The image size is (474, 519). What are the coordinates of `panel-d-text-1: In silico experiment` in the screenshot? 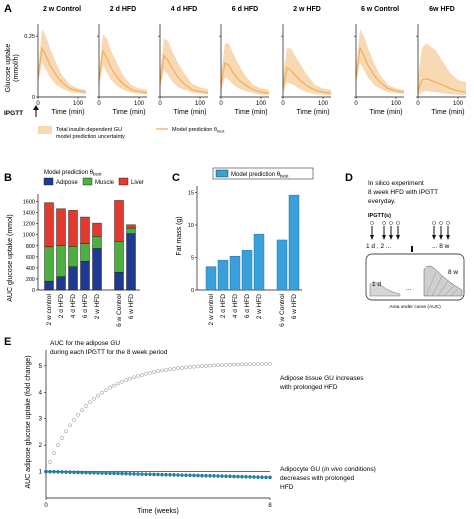 It's located at (396, 183).